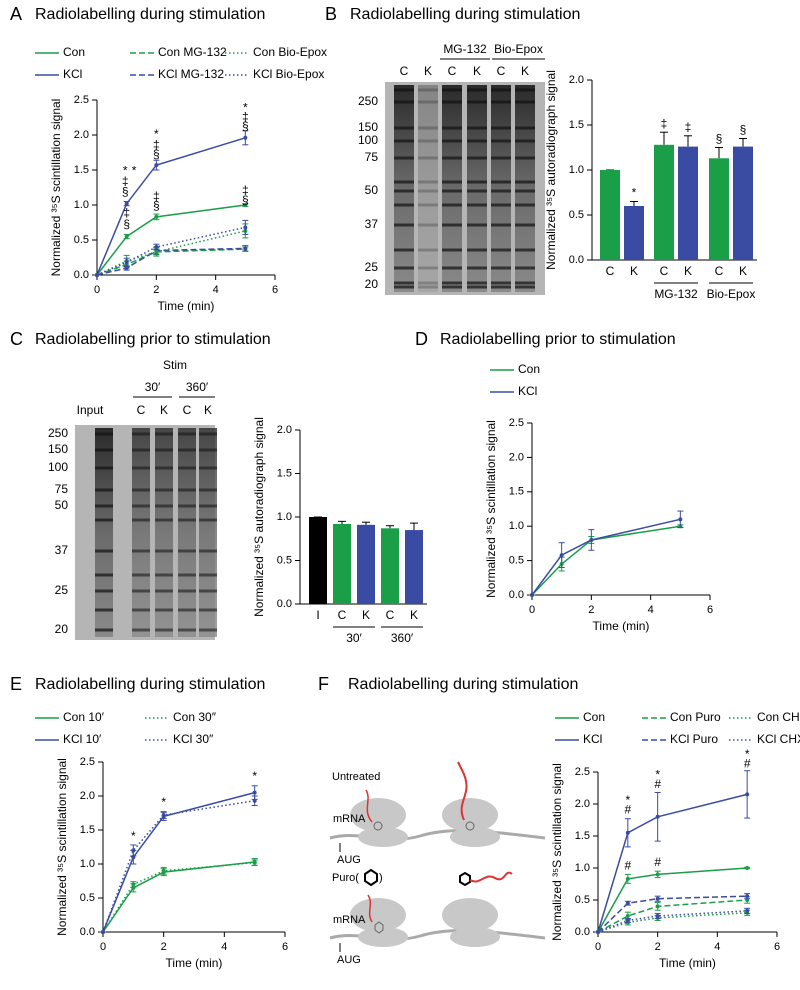 The image size is (800, 990). What do you see at coordinates (372, 157) in the screenshot?
I see `mw-marker: 75` at bounding box center [372, 157].